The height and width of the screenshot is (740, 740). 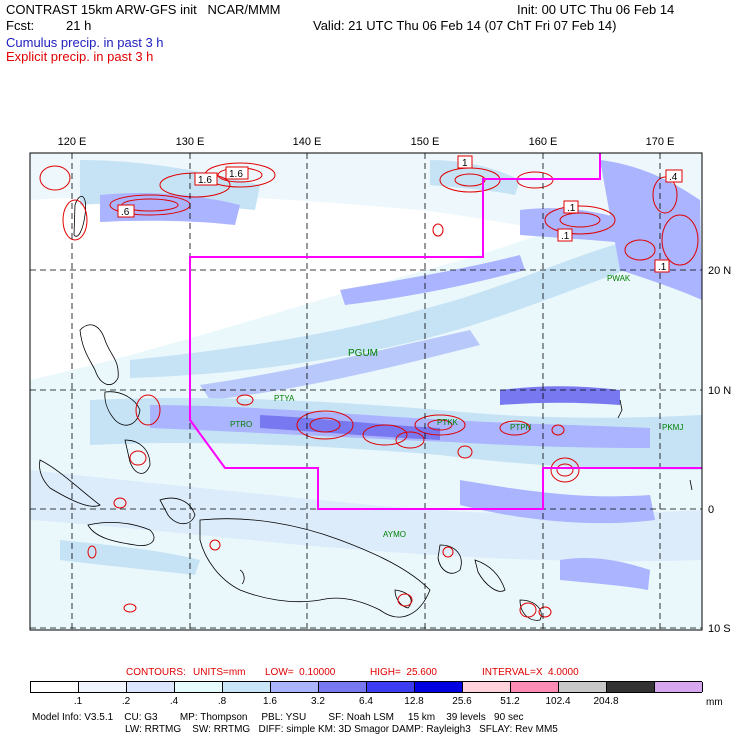 I want to click on colorbar-tick-label: 51.2, so click(x=510, y=701).